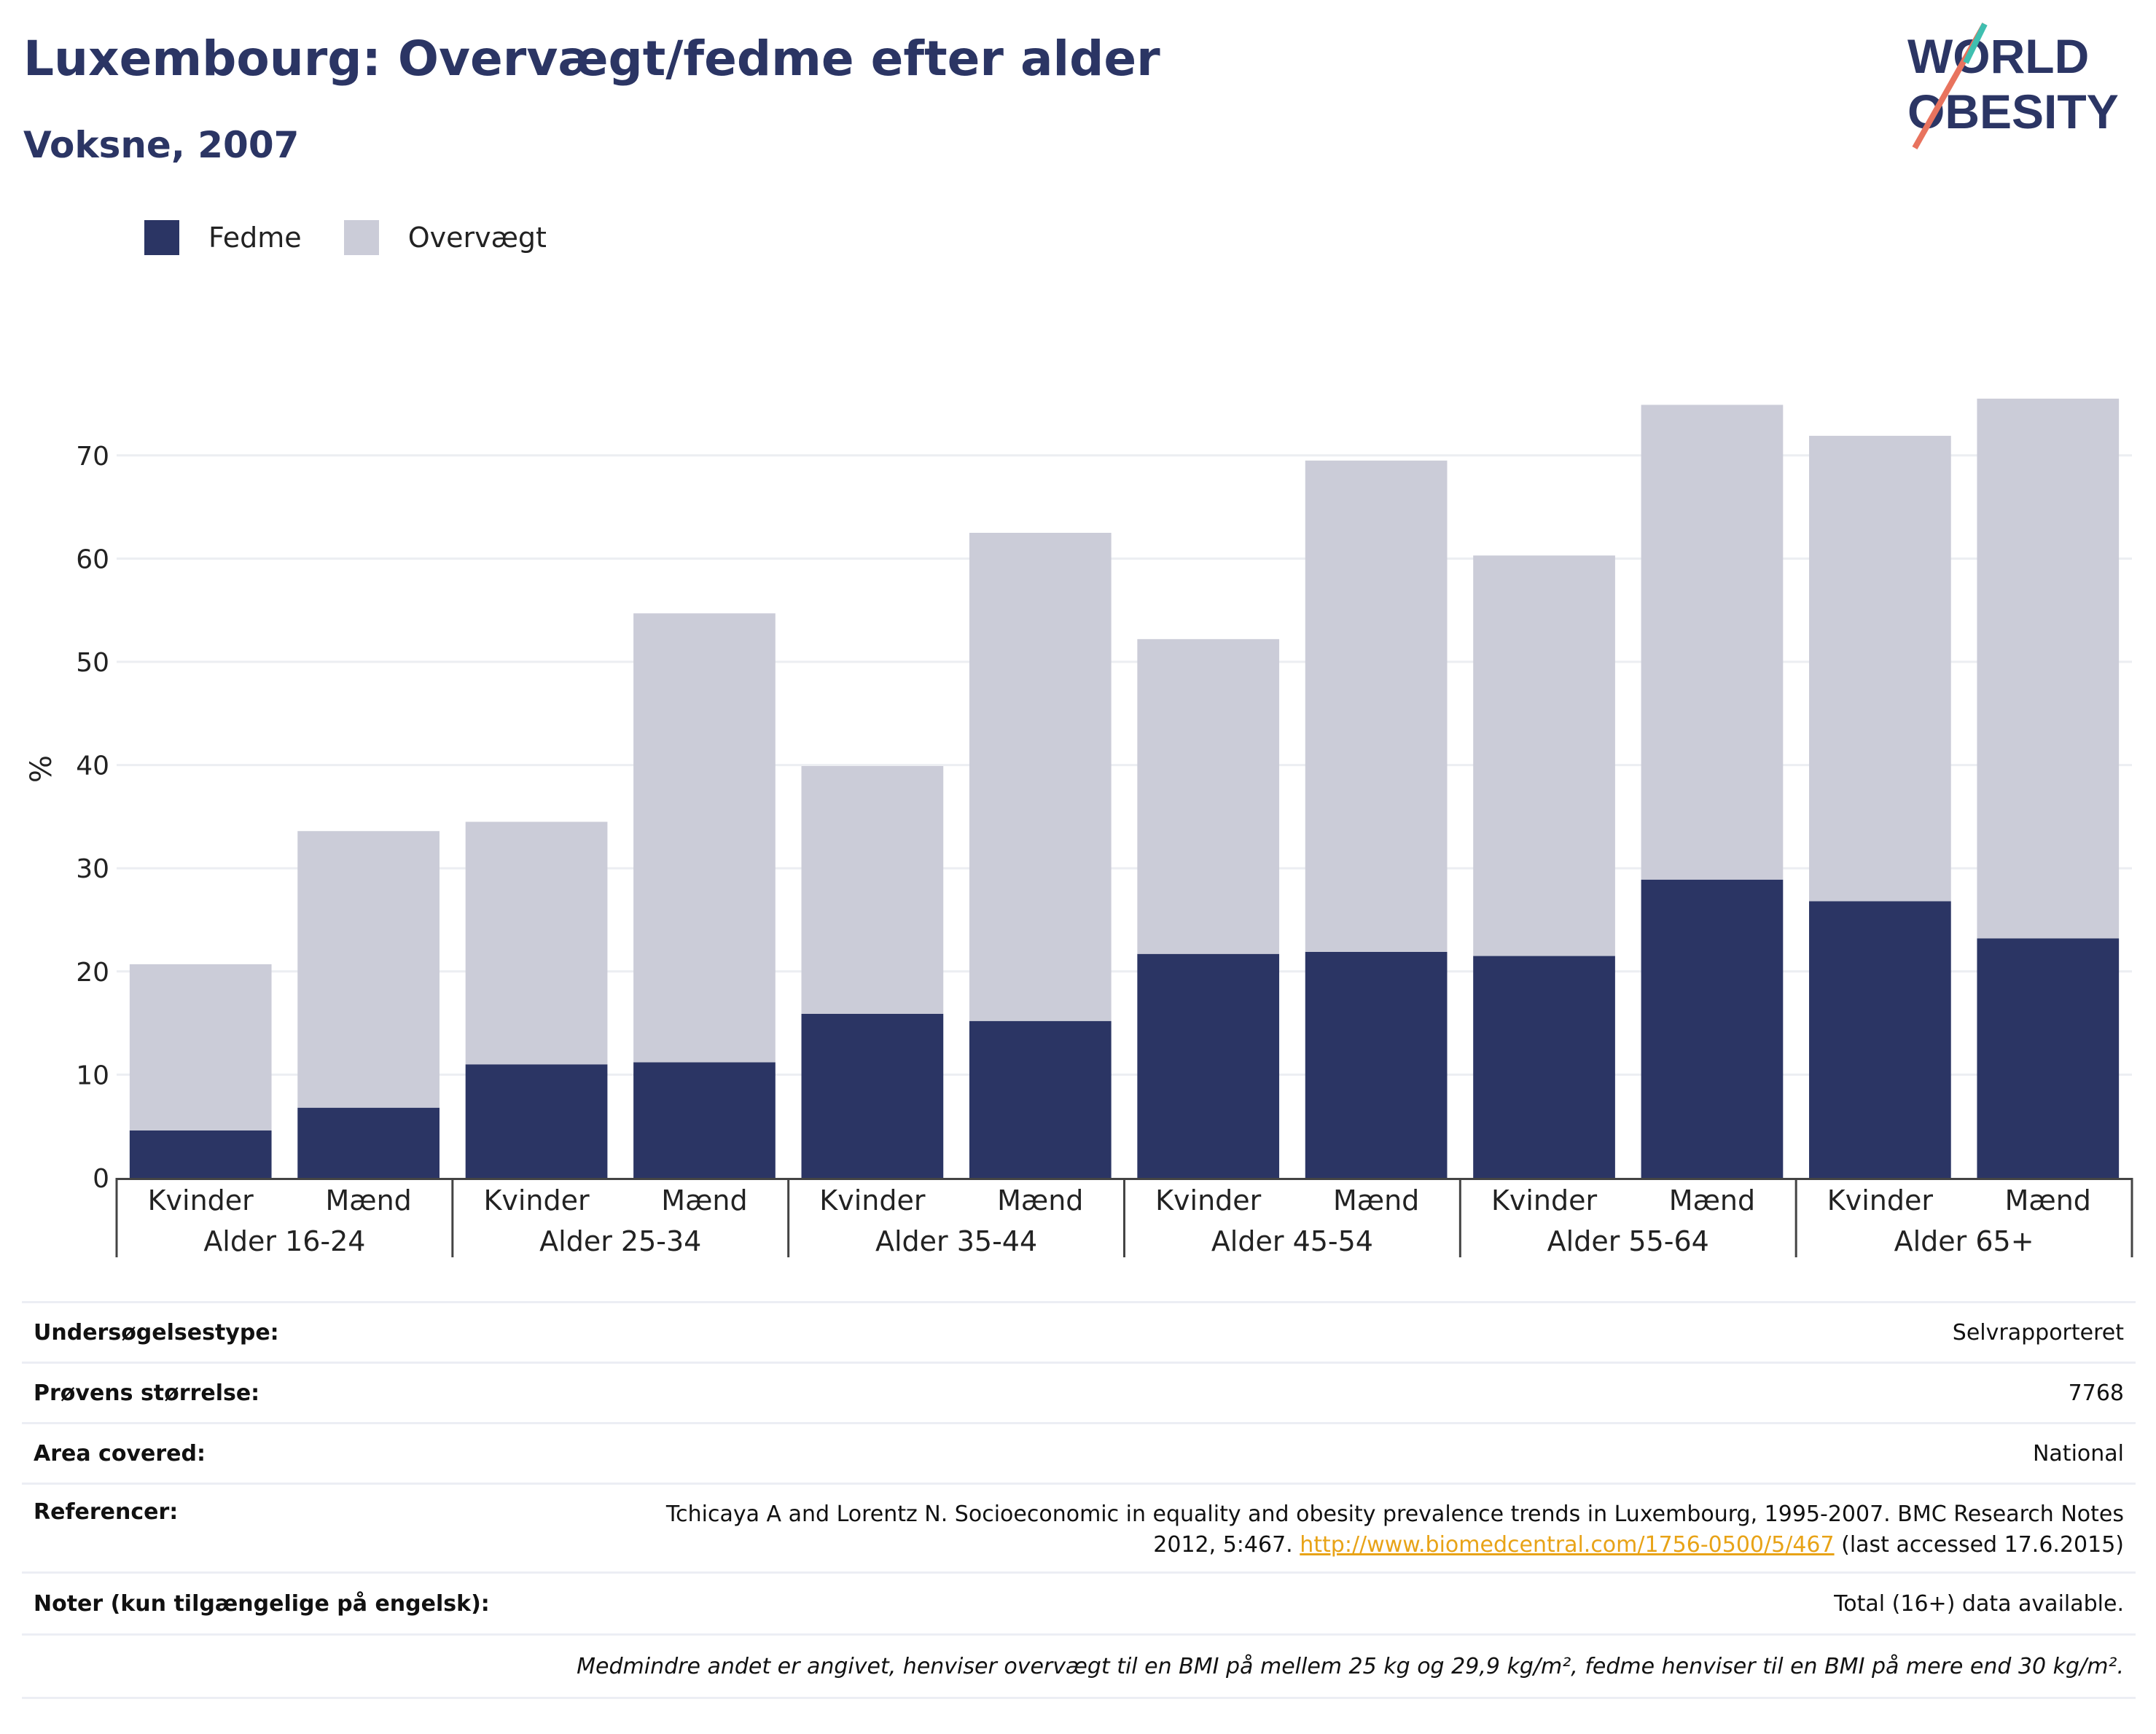 Image resolution: width=2156 pixels, height=1734 pixels. What do you see at coordinates (1079, 1331) in the screenshot?
I see `info-row-survey-type: Undersøgelsestype: Selvrapporteret` at bounding box center [1079, 1331].